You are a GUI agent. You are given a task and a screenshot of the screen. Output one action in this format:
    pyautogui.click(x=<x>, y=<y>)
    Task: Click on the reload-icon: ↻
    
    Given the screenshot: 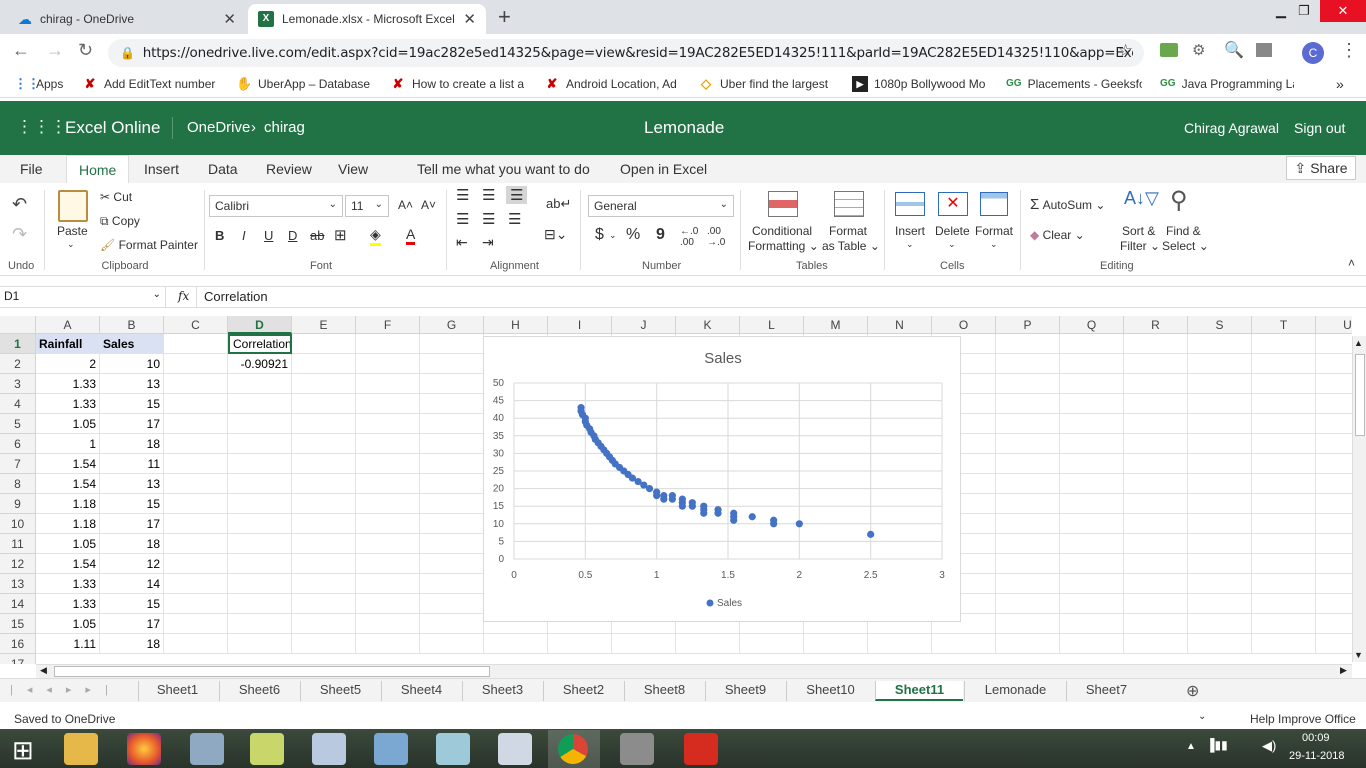 What is the action you would take?
    pyautogui.click(x=86, y=50)
    